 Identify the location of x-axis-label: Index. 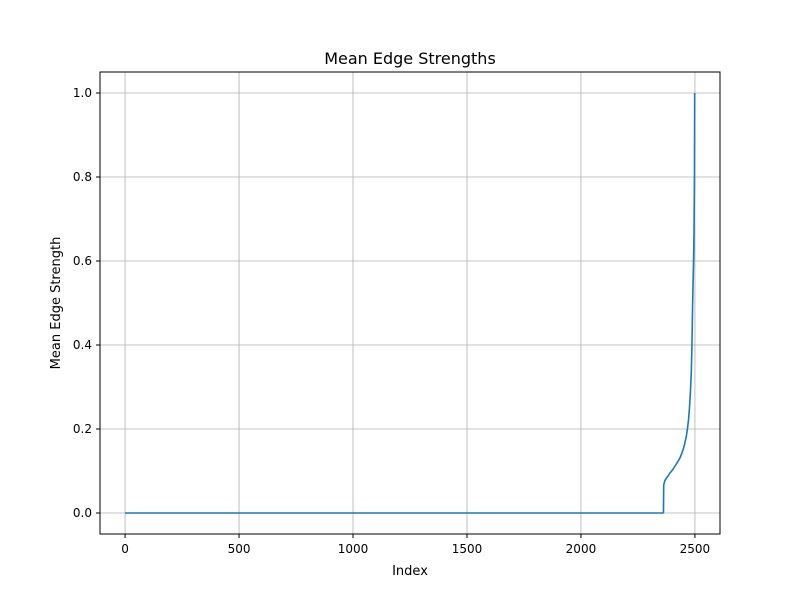
(410, 571).